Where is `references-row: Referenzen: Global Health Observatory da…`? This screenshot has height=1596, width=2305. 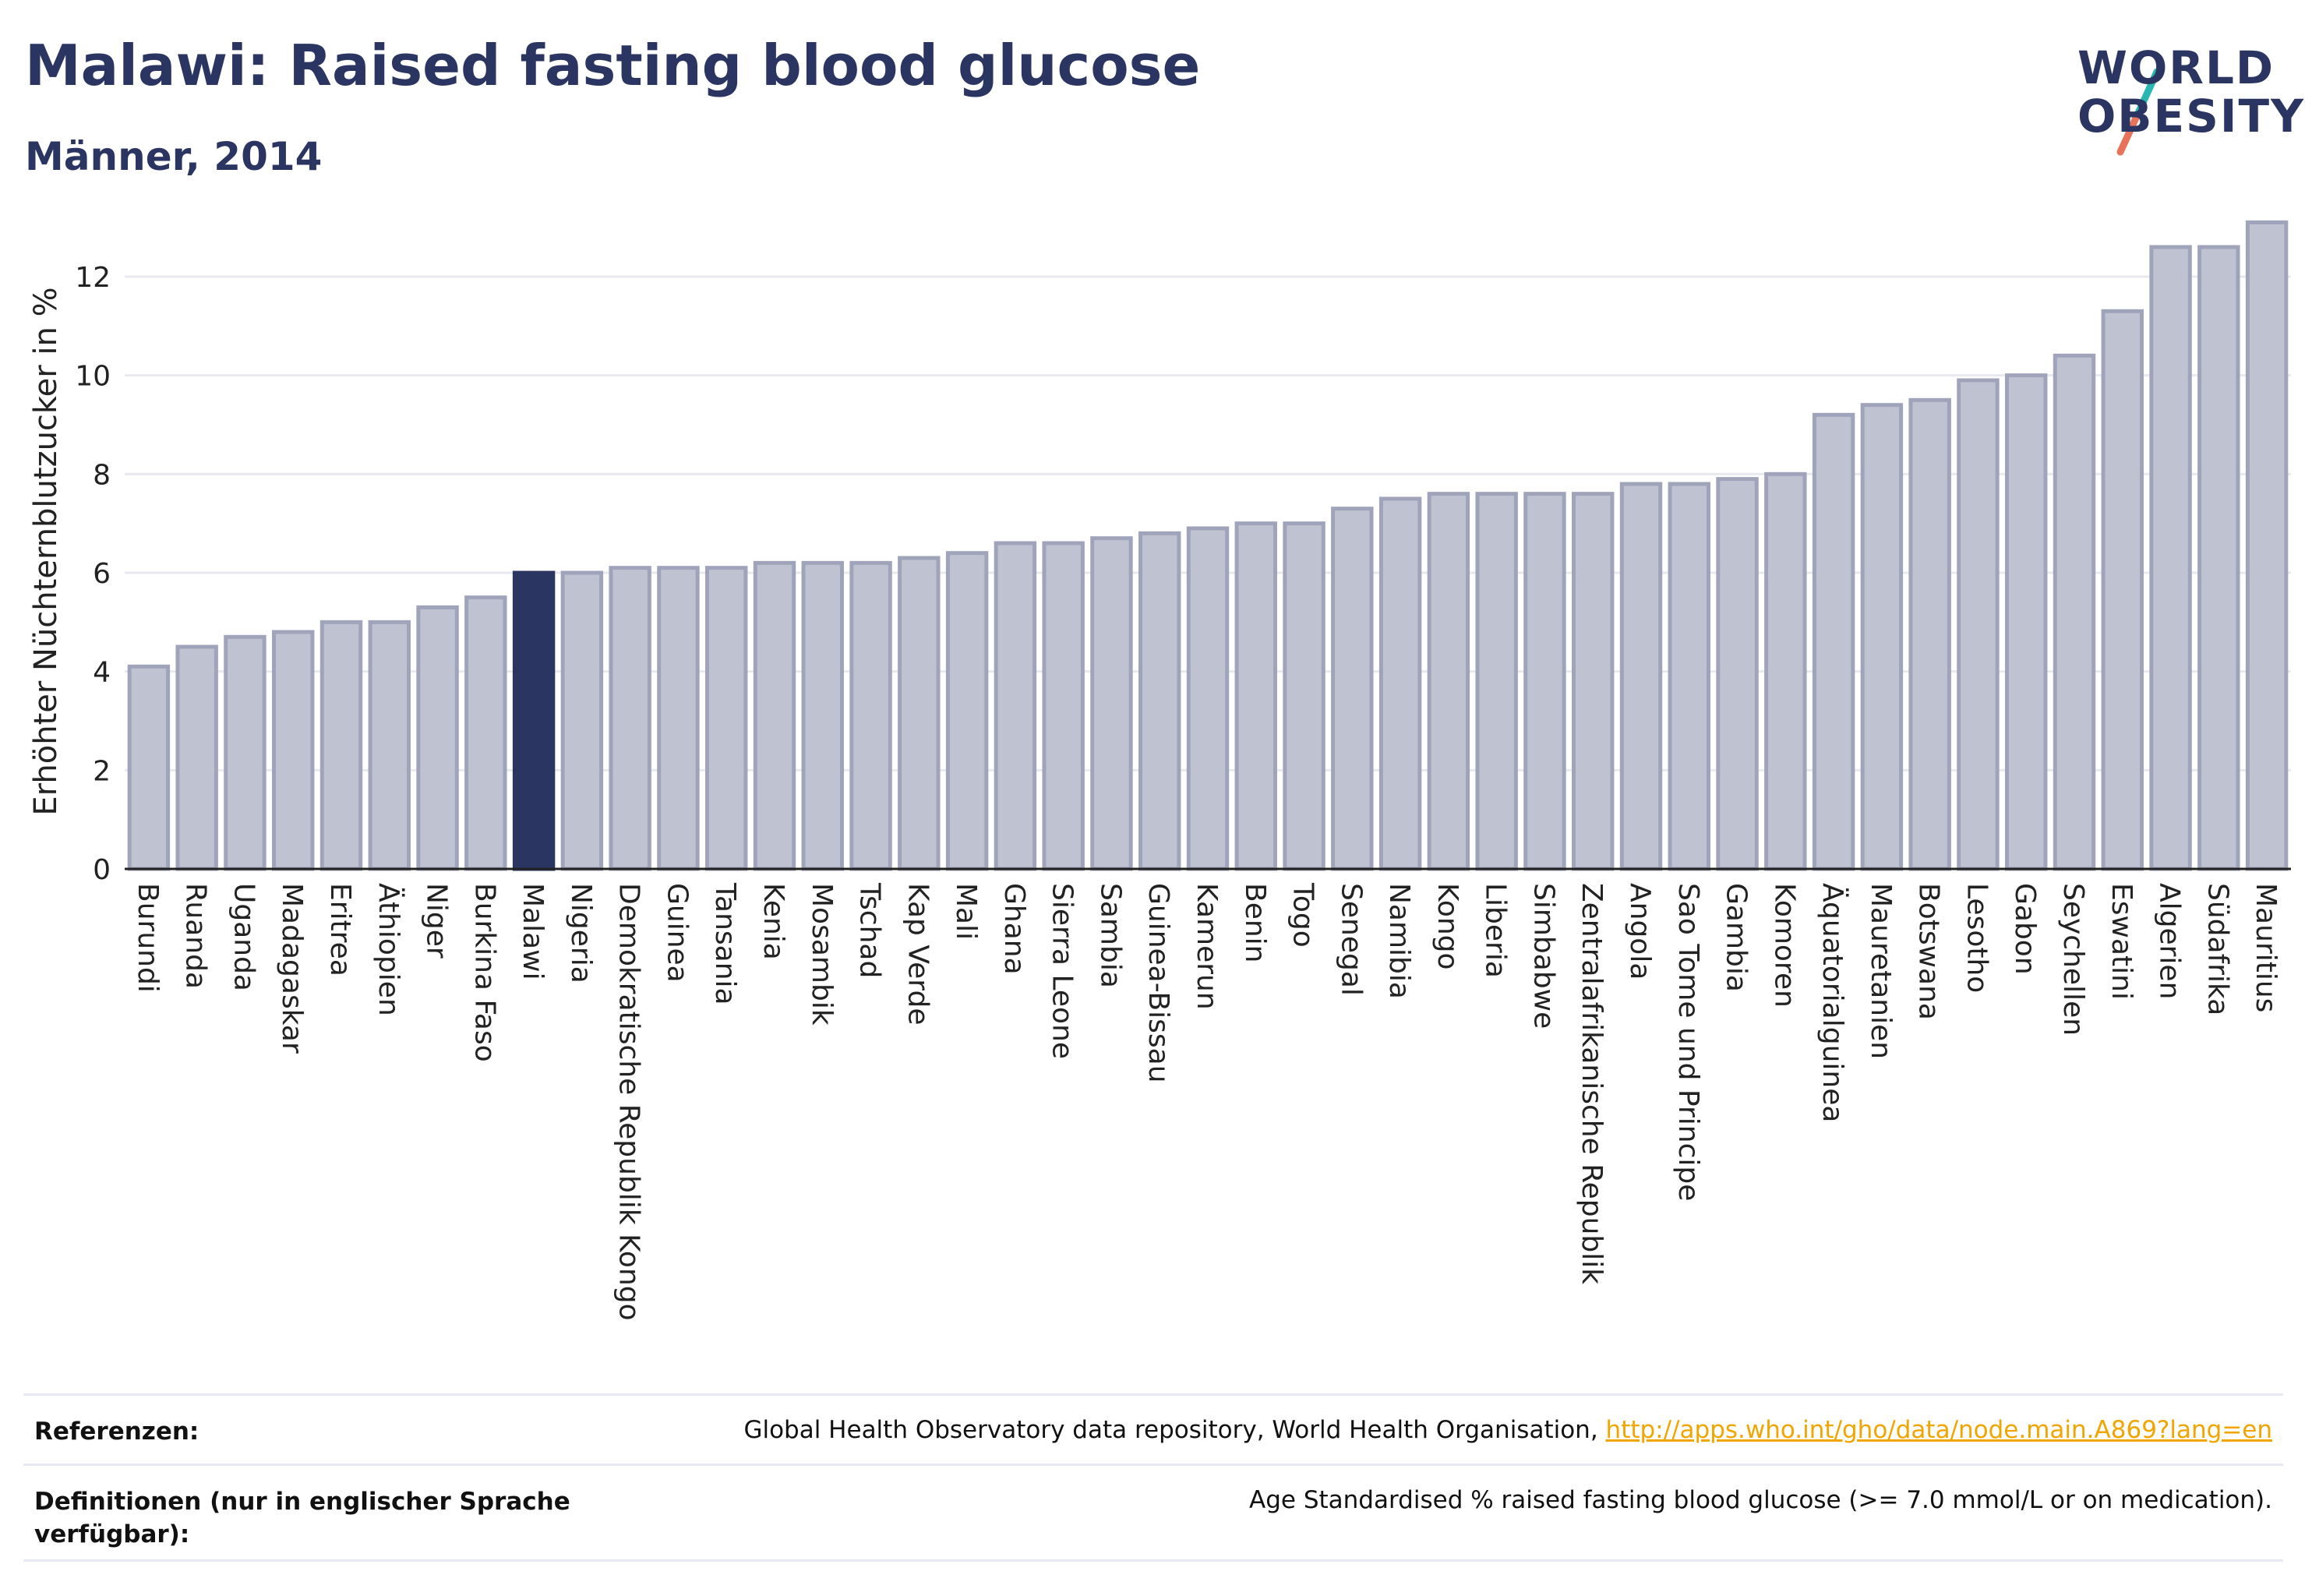 references-row: Referenzen: Global Health Observatory da… is located at coordinates (1153, 1428).